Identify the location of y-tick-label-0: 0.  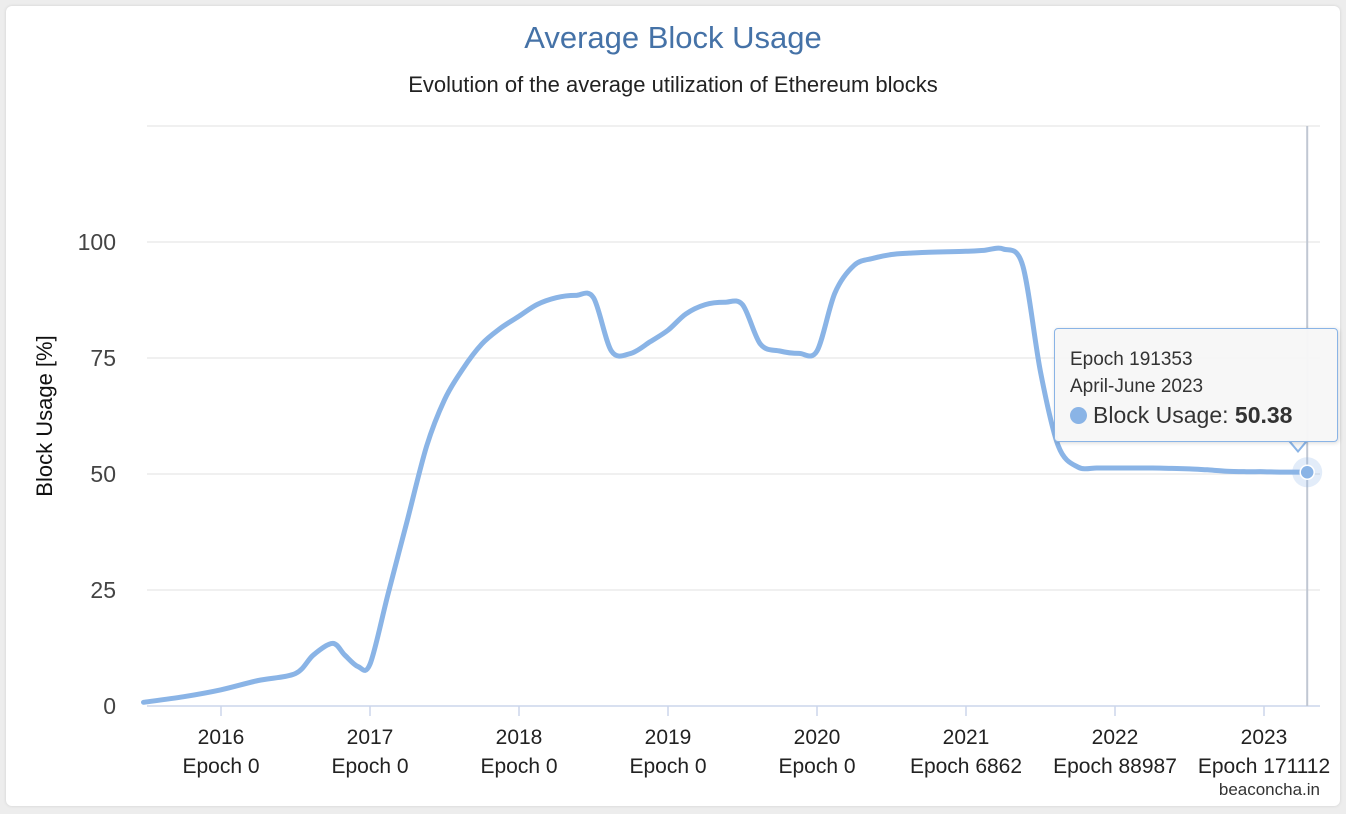
(109, 706).